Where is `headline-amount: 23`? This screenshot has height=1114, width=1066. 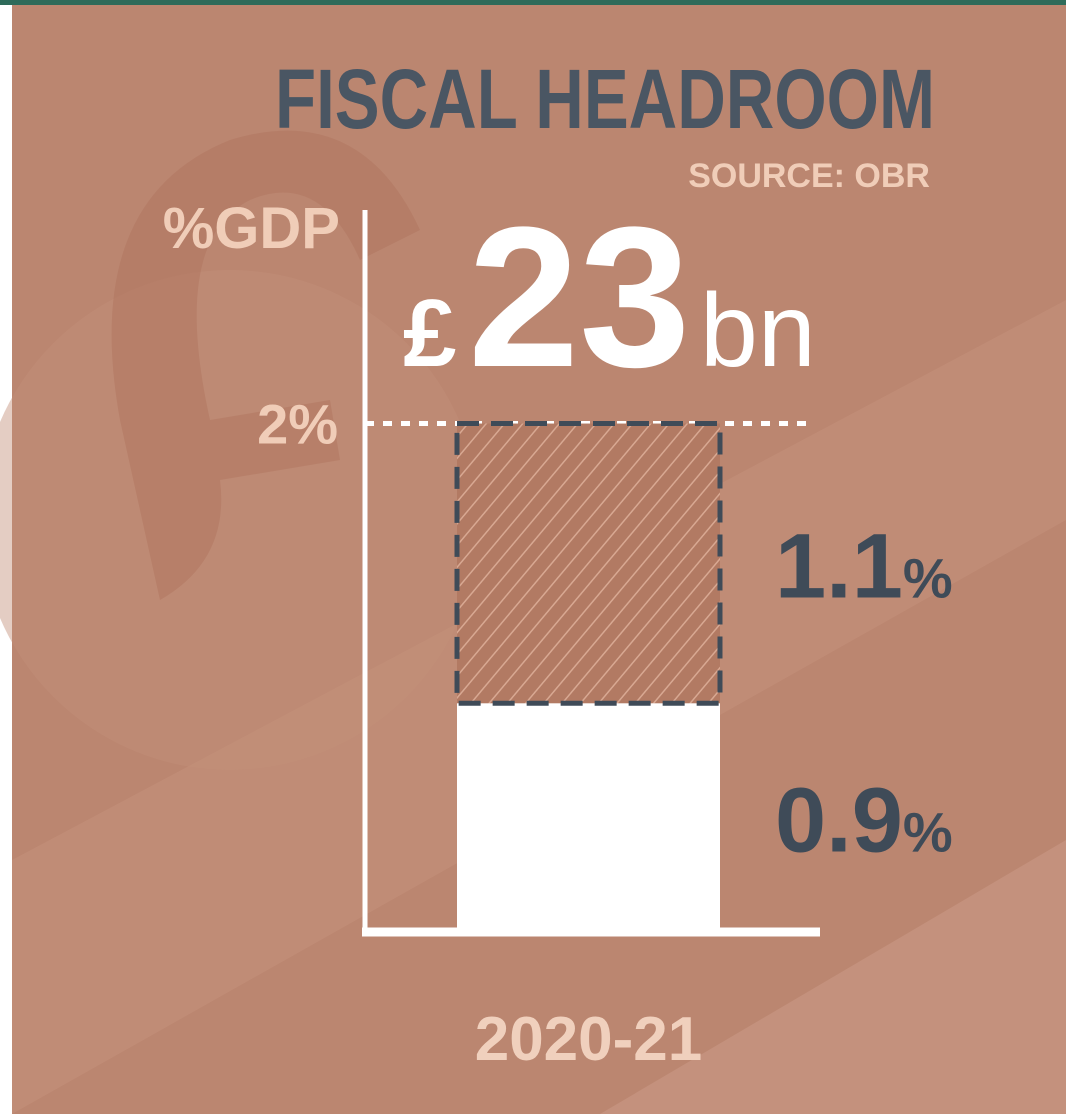
headline-amount: 23 is located at coordinates (579, 297).